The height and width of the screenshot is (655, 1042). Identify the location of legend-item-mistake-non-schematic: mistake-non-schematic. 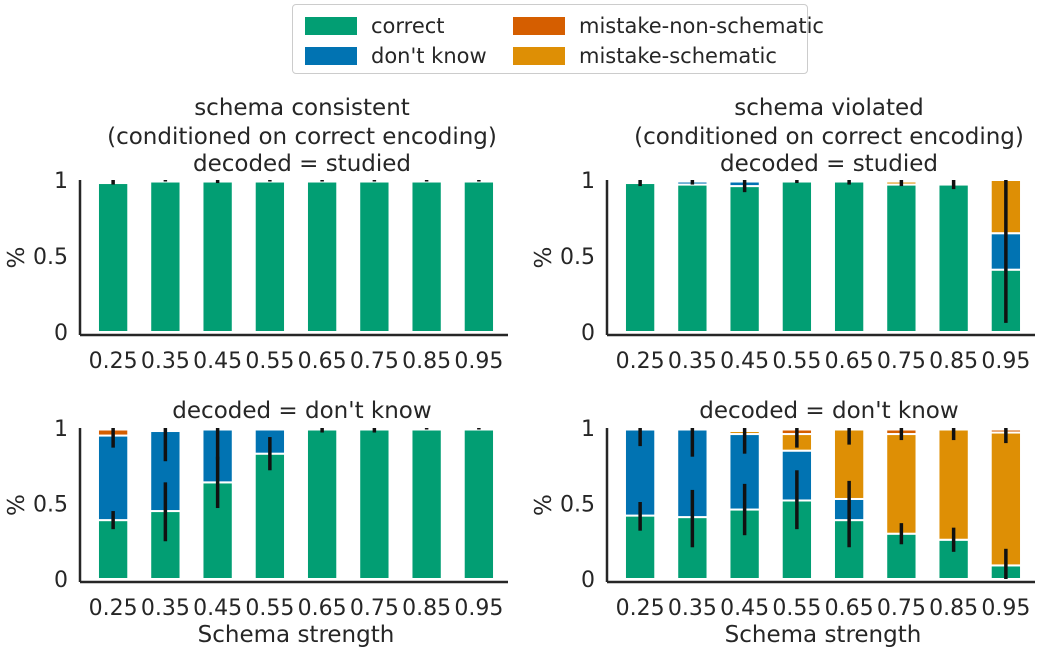
(668, 26).